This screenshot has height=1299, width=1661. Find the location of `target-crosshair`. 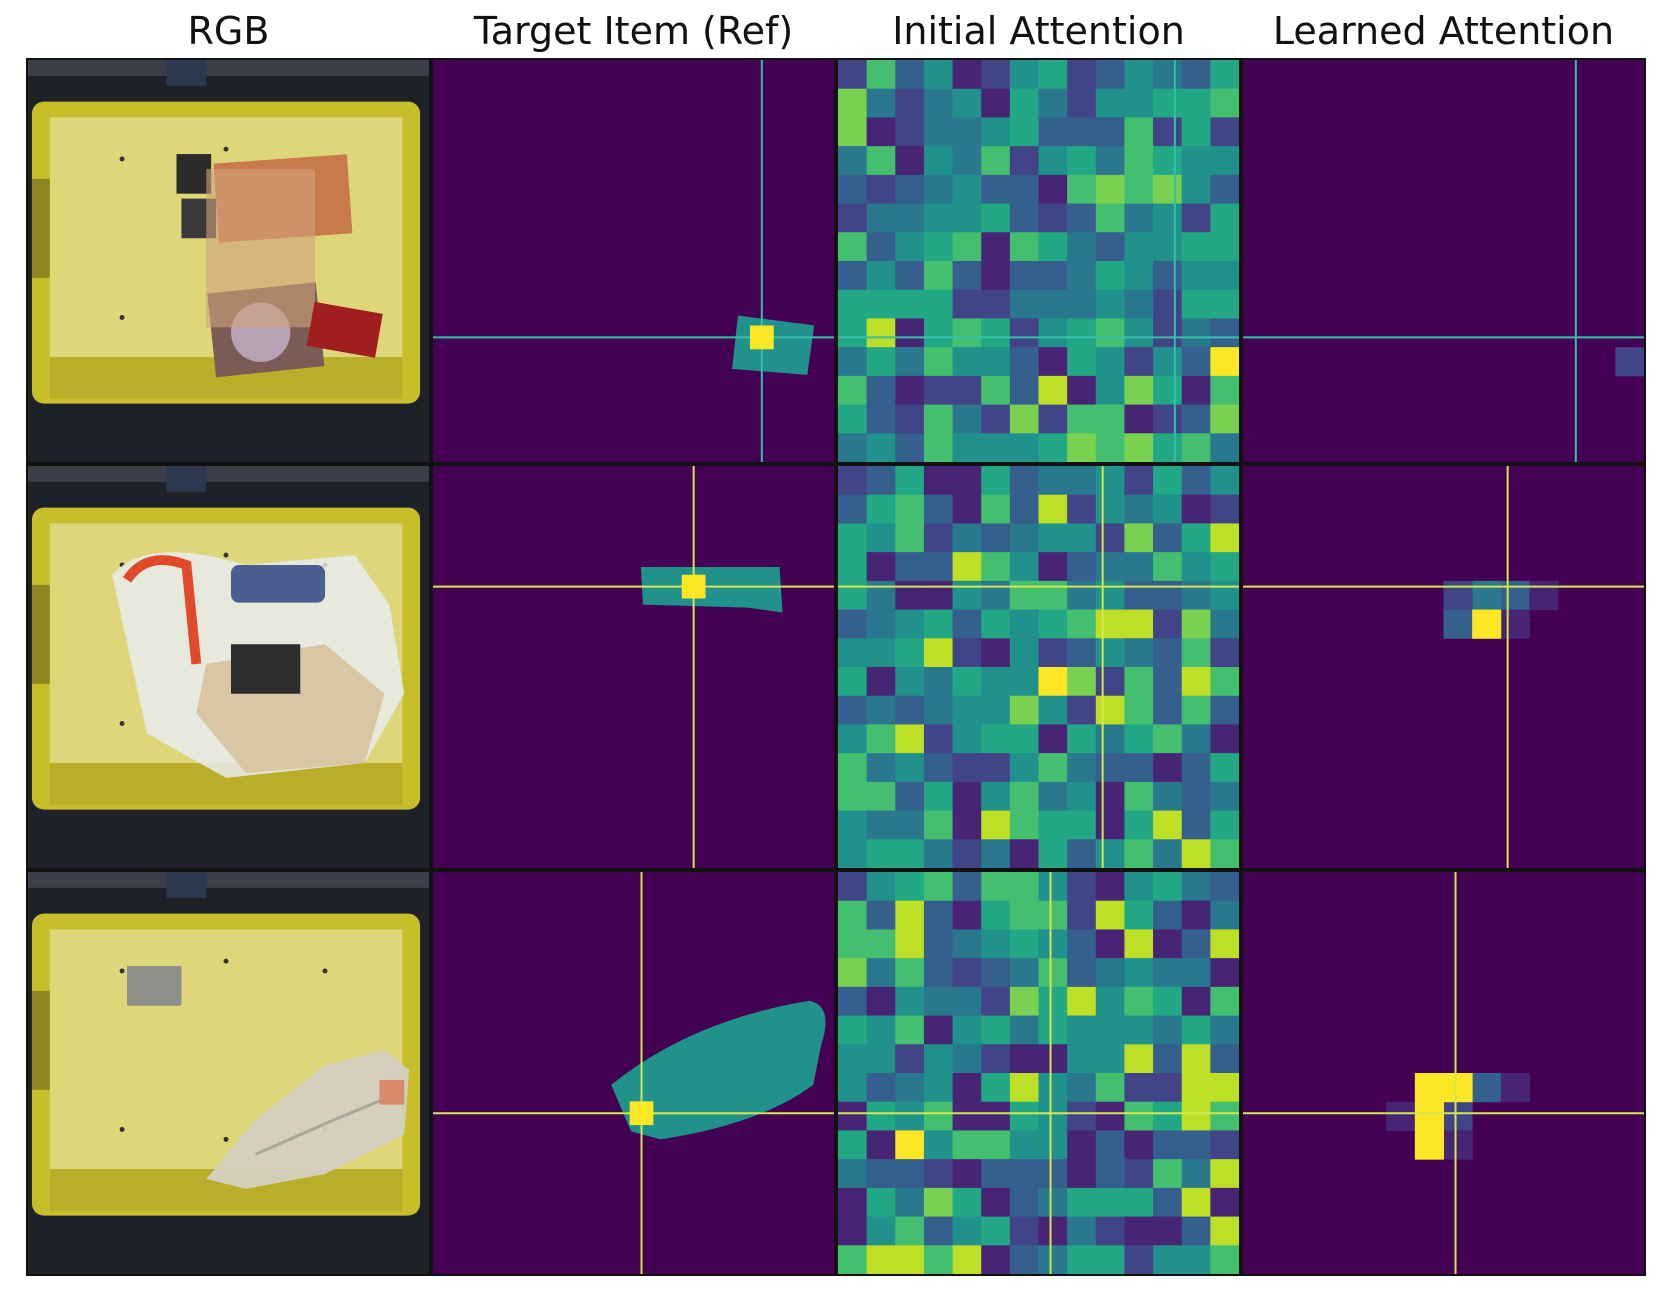

target-crosshair is located at coordinates (633, 667).